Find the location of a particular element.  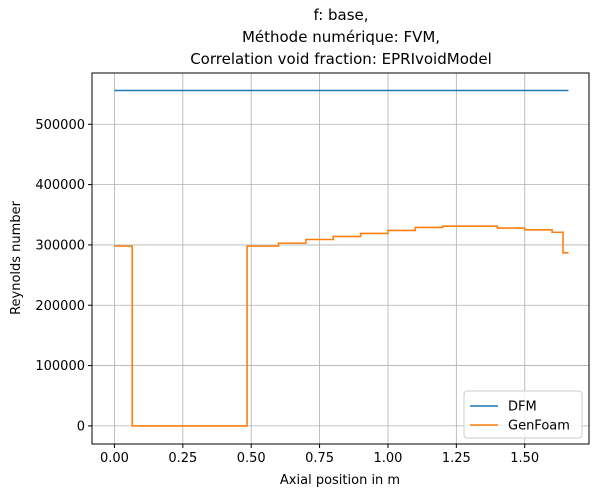

y-tick-label: 300000 is located at coordinates (60, 245).